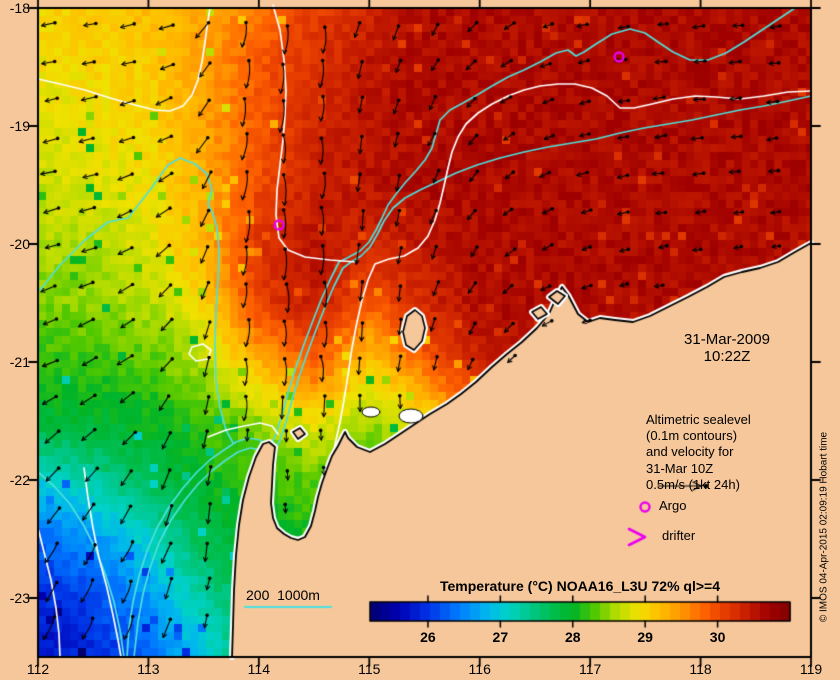 The height and width of the screenshot is (680, 840). What do you see at coordinates (692, 436) in the screenshot?
I see `alt-line-2: (0.1m contours)` at bounding box center [692, 436].